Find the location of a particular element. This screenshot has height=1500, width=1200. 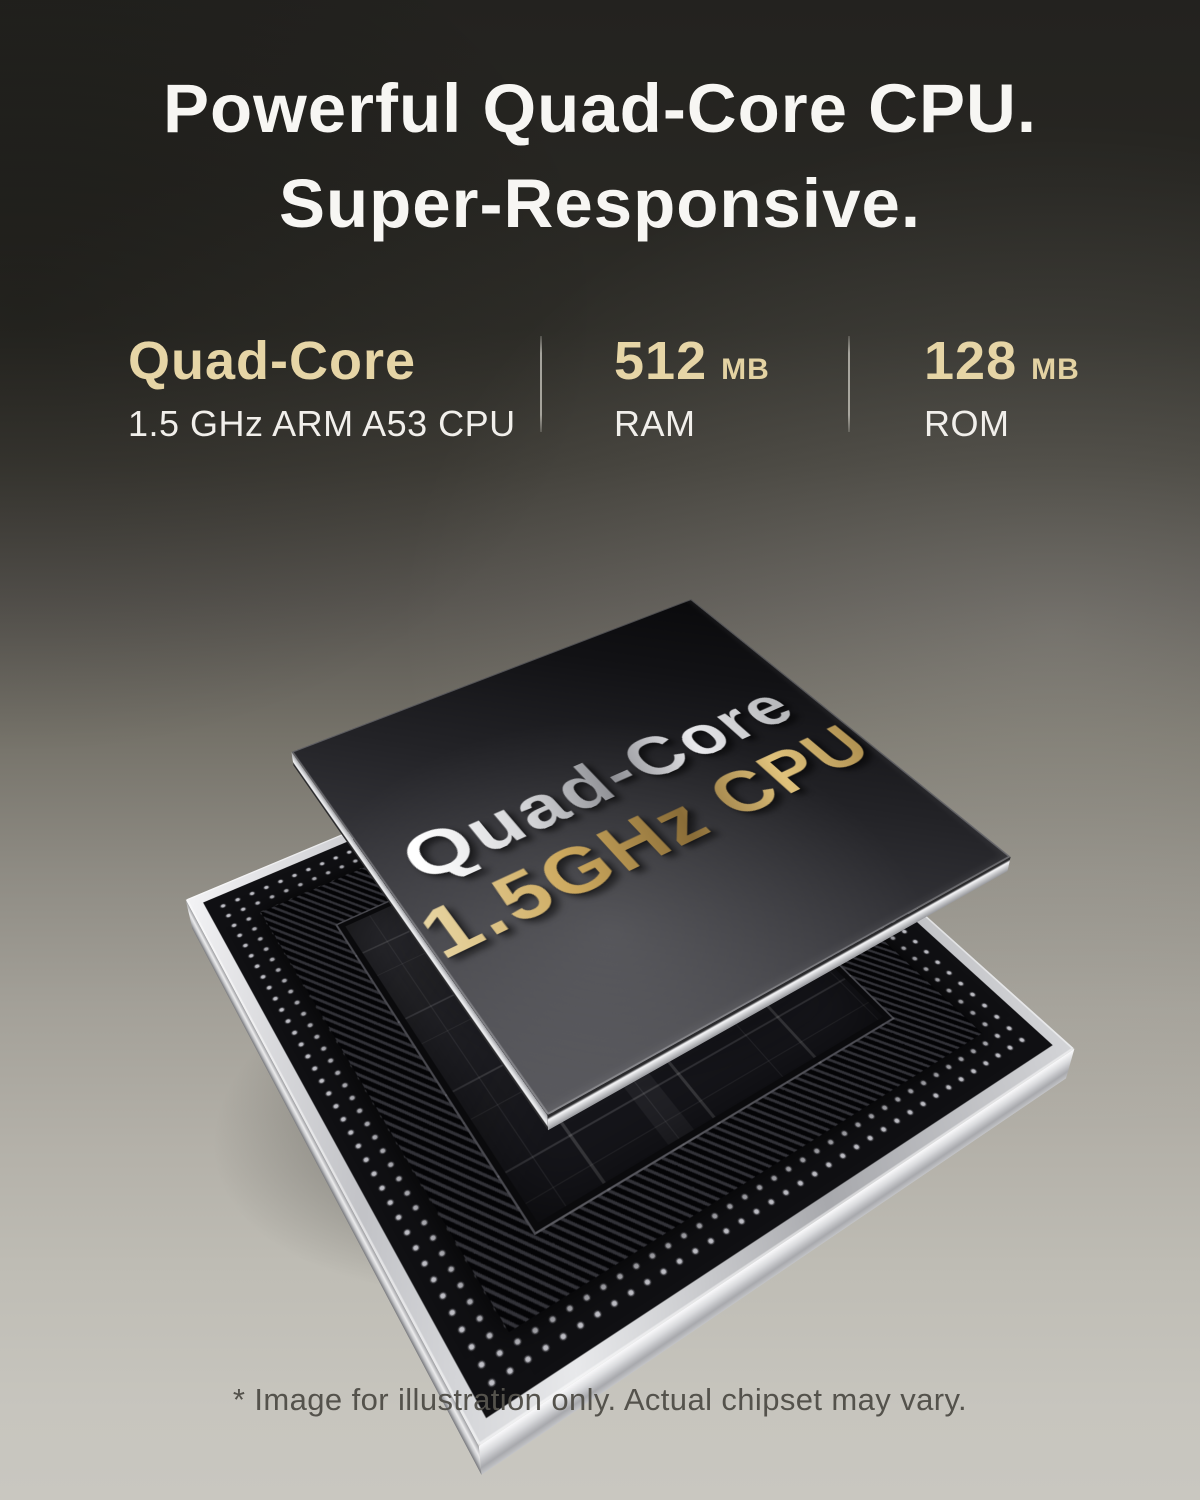

spec-ram: 512 MB RAM is located at coordinates (695, 388).